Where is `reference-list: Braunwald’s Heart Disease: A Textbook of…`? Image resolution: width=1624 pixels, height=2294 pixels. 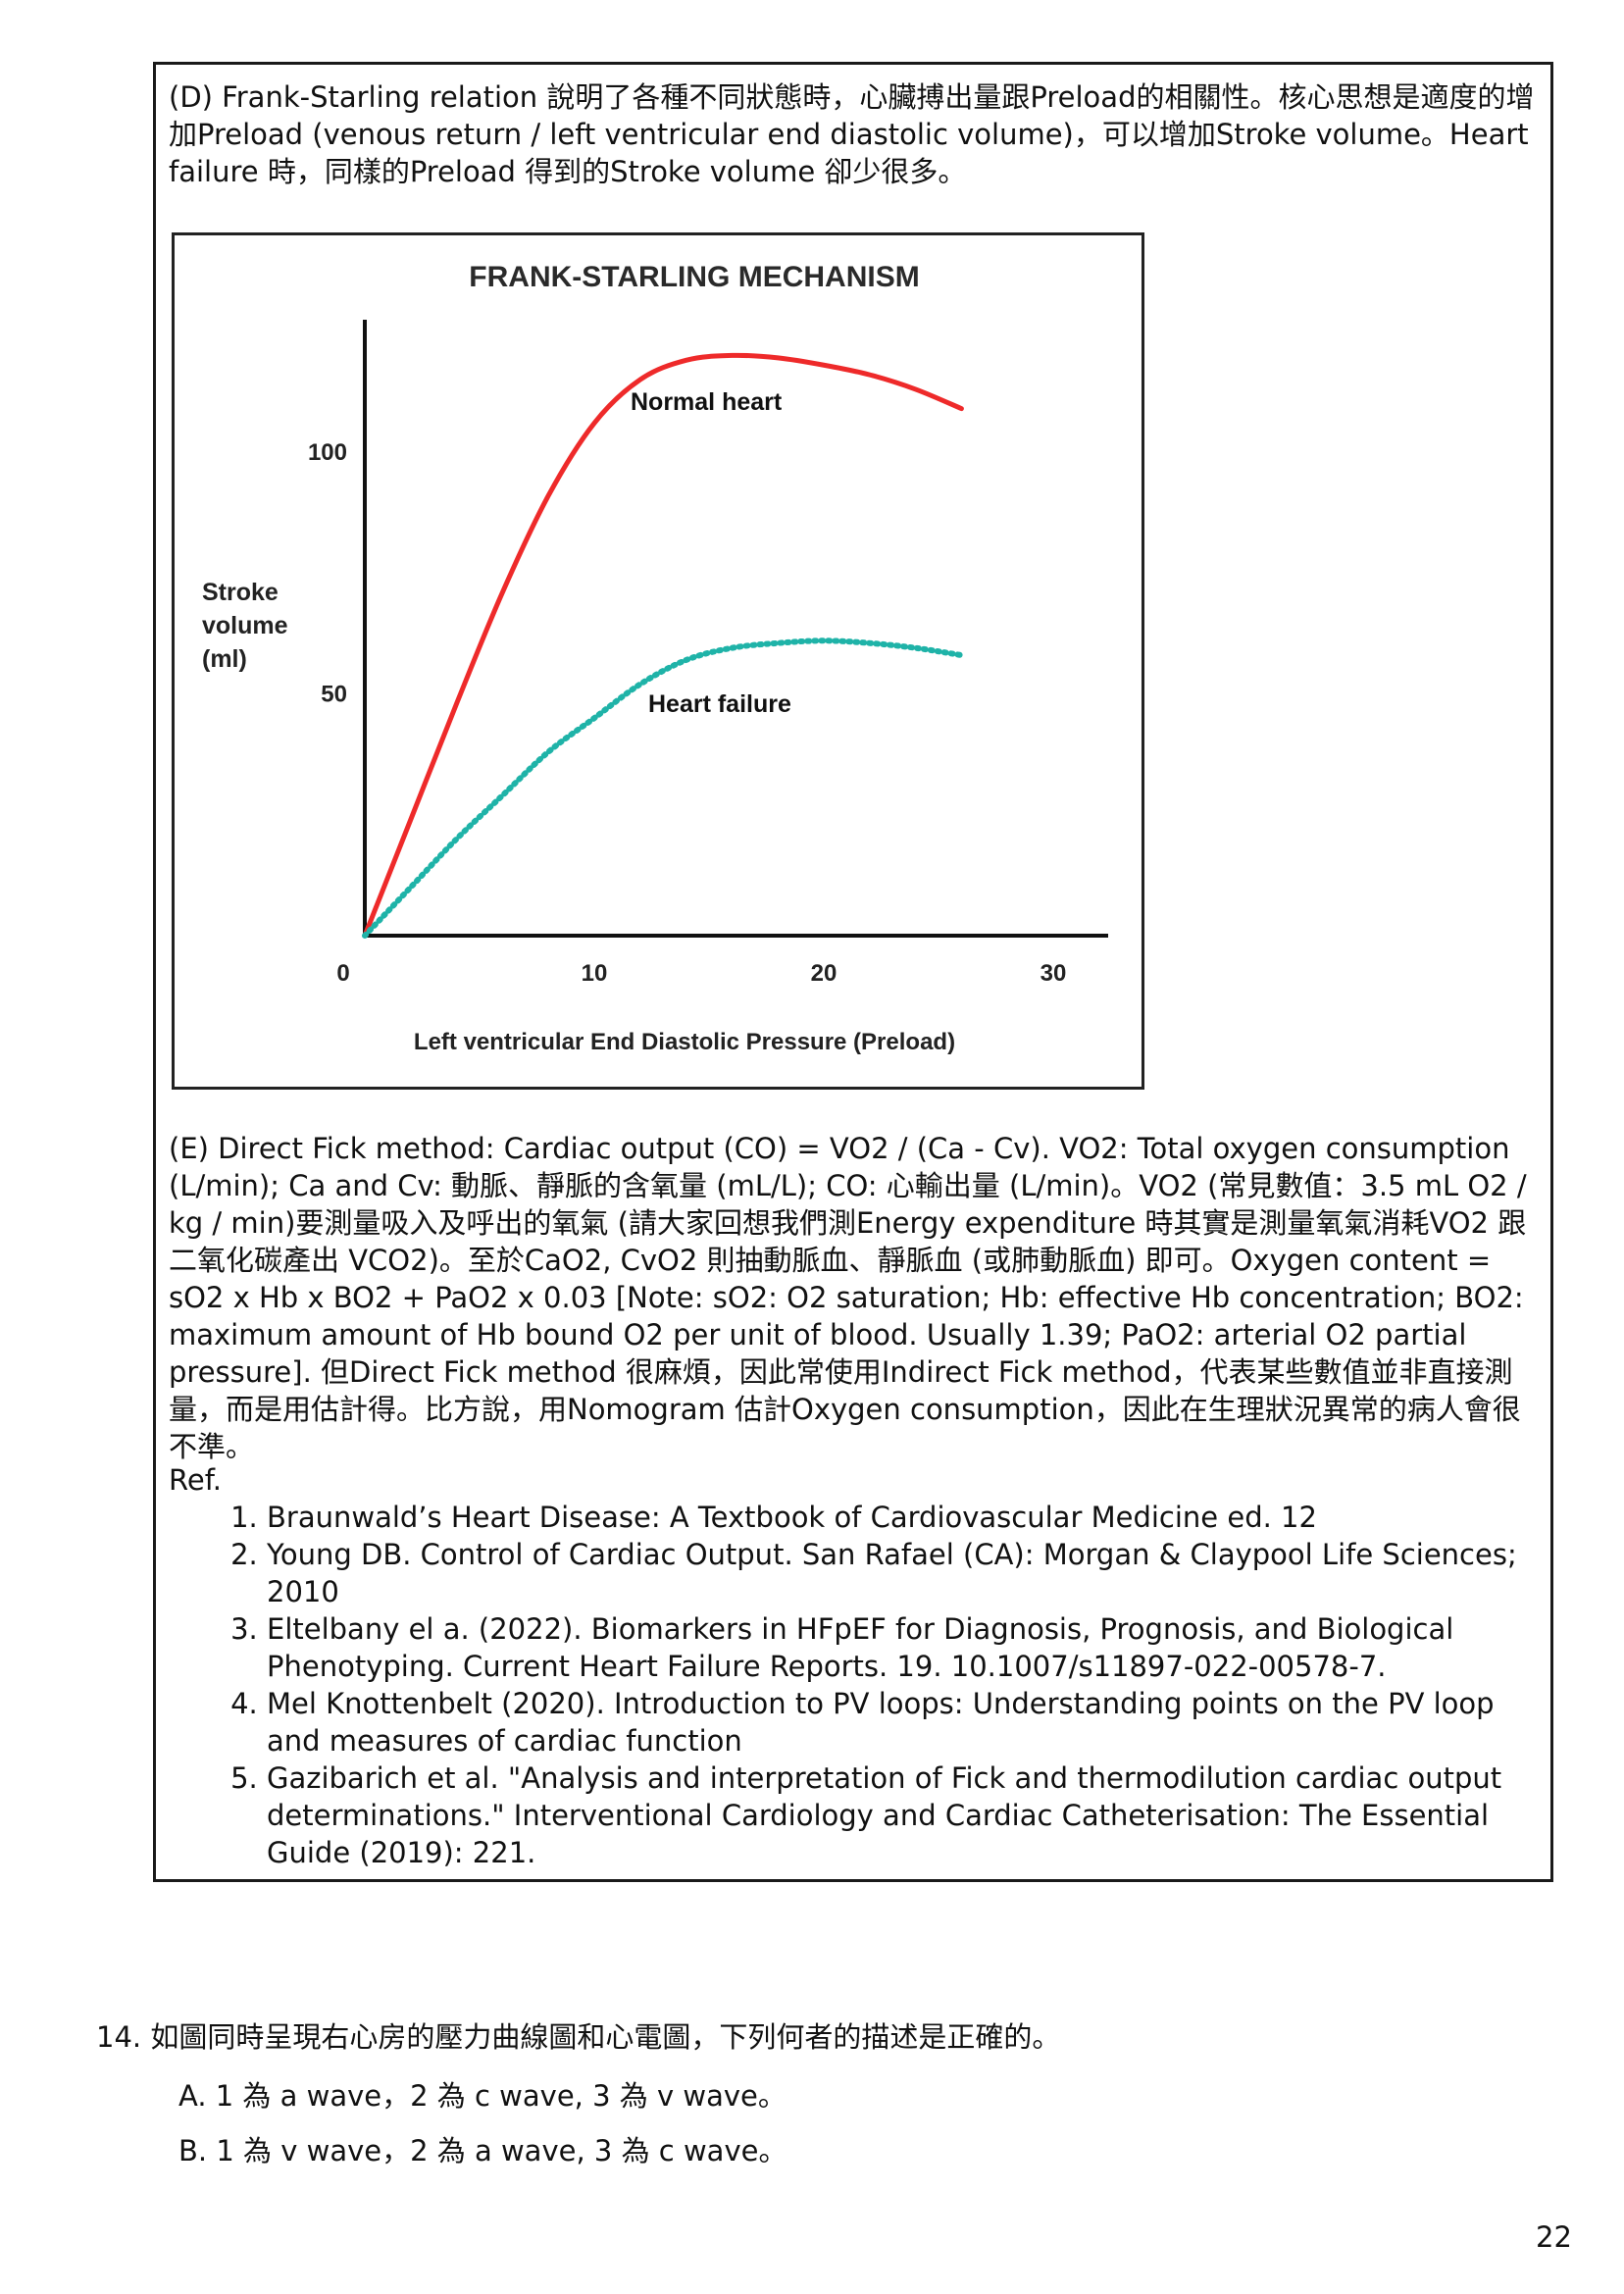
reference-list: Braunwald’s Heart Disease: A Textbook of… is located at coordinates (850, 1685).